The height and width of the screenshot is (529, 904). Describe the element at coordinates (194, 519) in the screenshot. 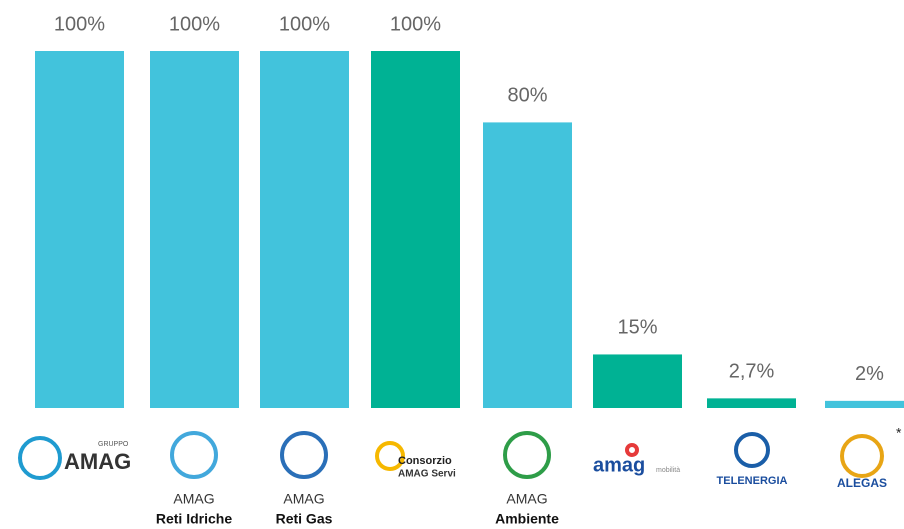

I see `category-label: Reti Idriche` at that location.